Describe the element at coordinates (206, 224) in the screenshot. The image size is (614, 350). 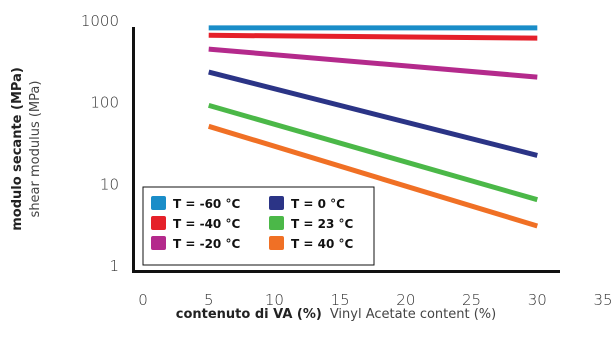
I see `legend-label: T = -40 °C` at that location.